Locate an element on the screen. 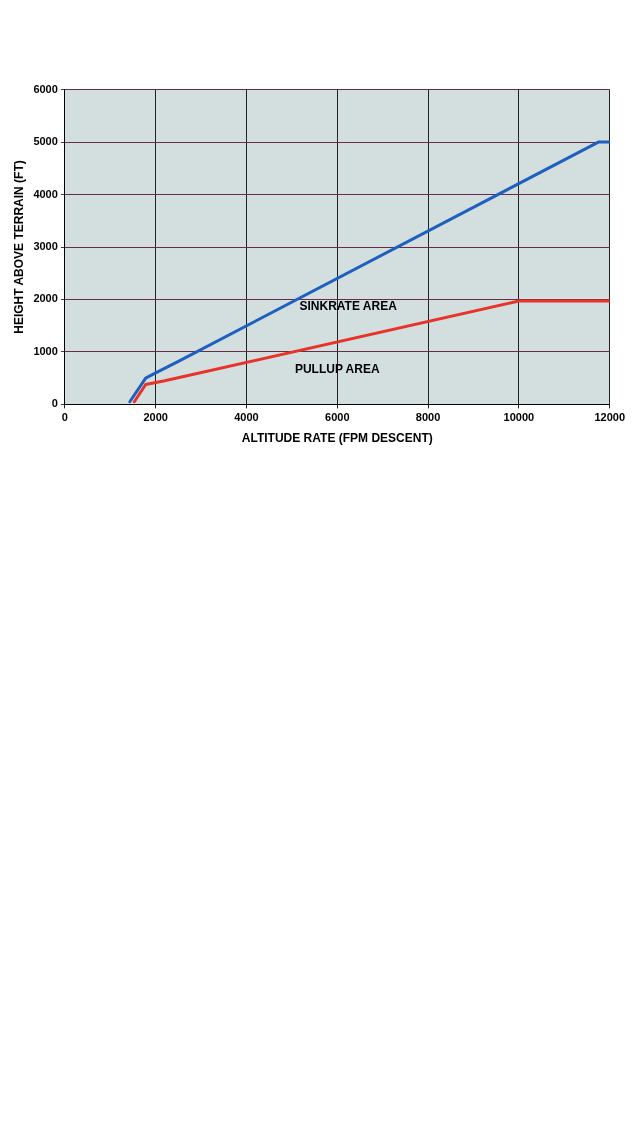 This screenshot has height=1147, width=636. x-tick-label: 2000 is located at coordinates (155, 417).